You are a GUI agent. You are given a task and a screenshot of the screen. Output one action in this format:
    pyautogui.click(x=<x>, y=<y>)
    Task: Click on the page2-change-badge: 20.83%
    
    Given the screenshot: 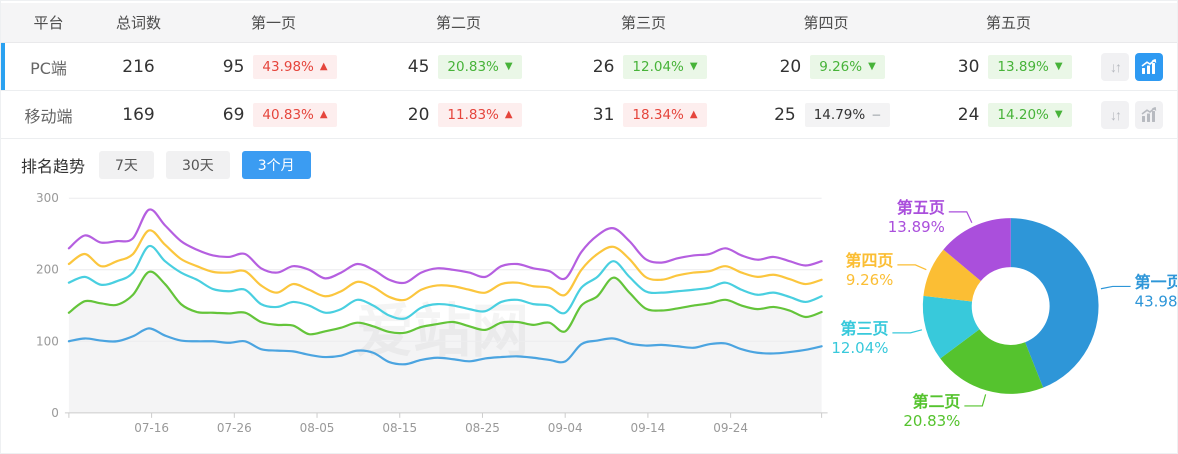 What is the action you would take?
    pyautogui.click(x=480, y=66)
    